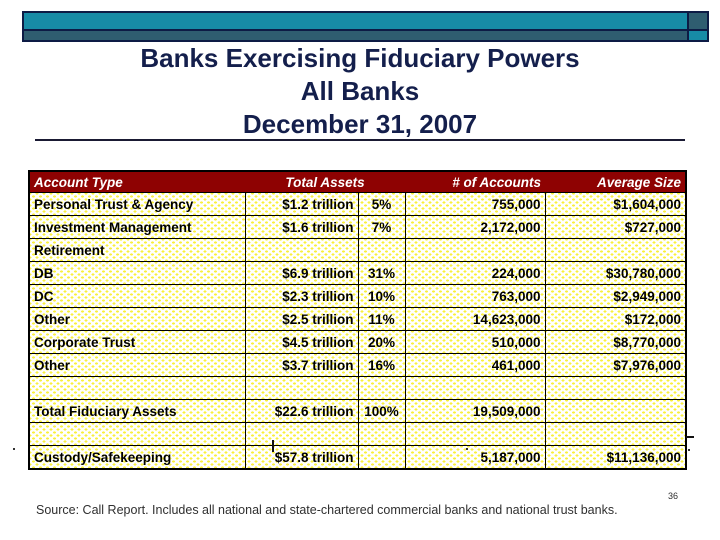 The image size is (720, 540). What do you see at coordinates (381, 273) in the screenshot?
I see `cell-percent: 31%` at bounding box center [381, 273].